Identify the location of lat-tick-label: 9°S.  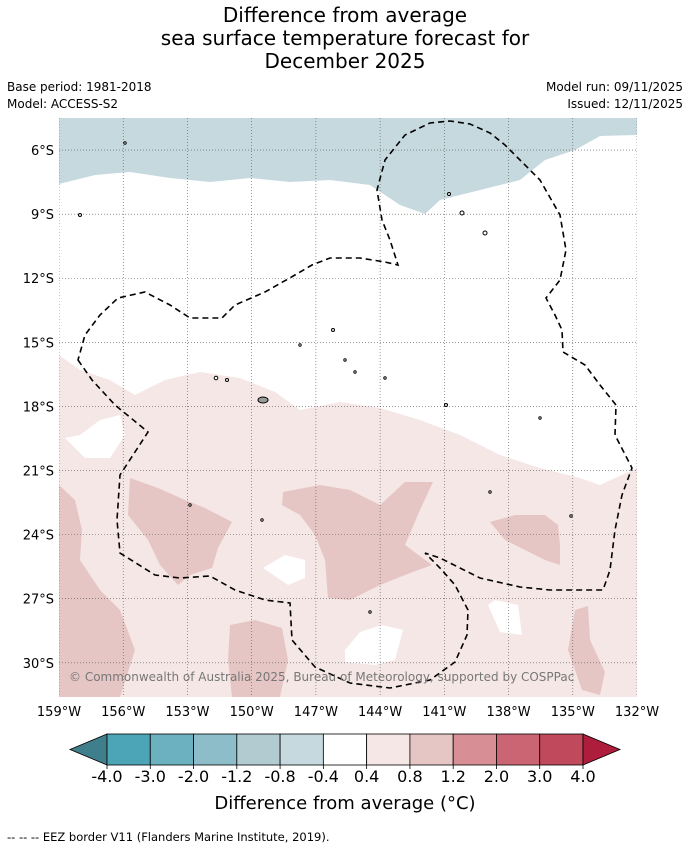
(42, 215).